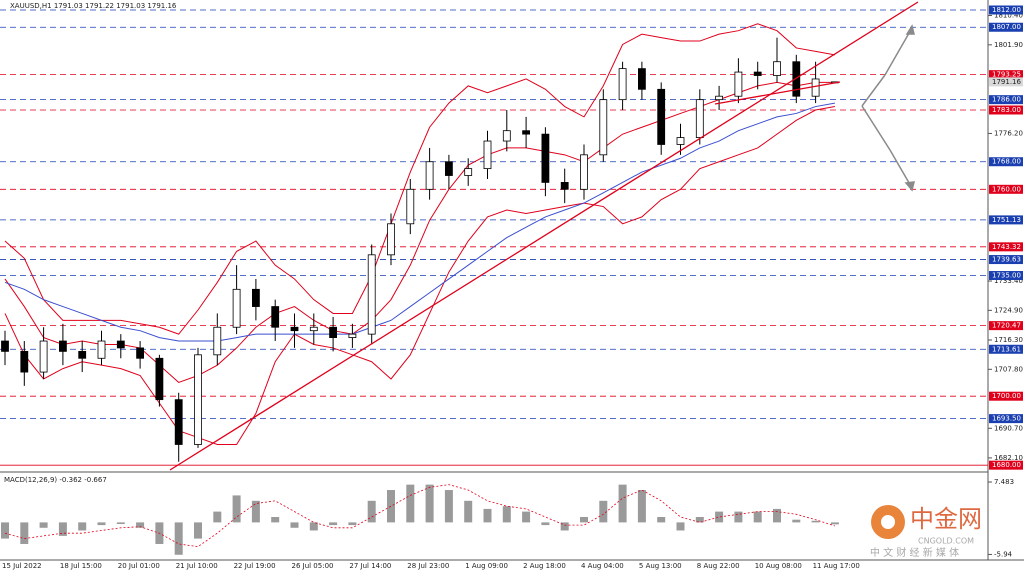 The height and width of the screenshot is (572, 1024). I want to click on level-label: 1735.00, so click(1006, 276).